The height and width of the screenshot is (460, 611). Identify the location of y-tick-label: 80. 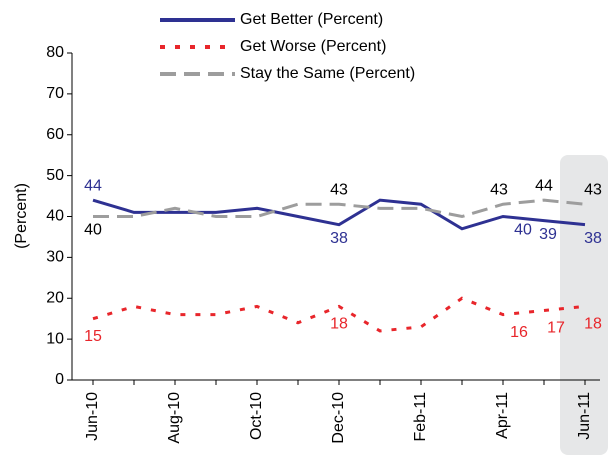
(55, 52).